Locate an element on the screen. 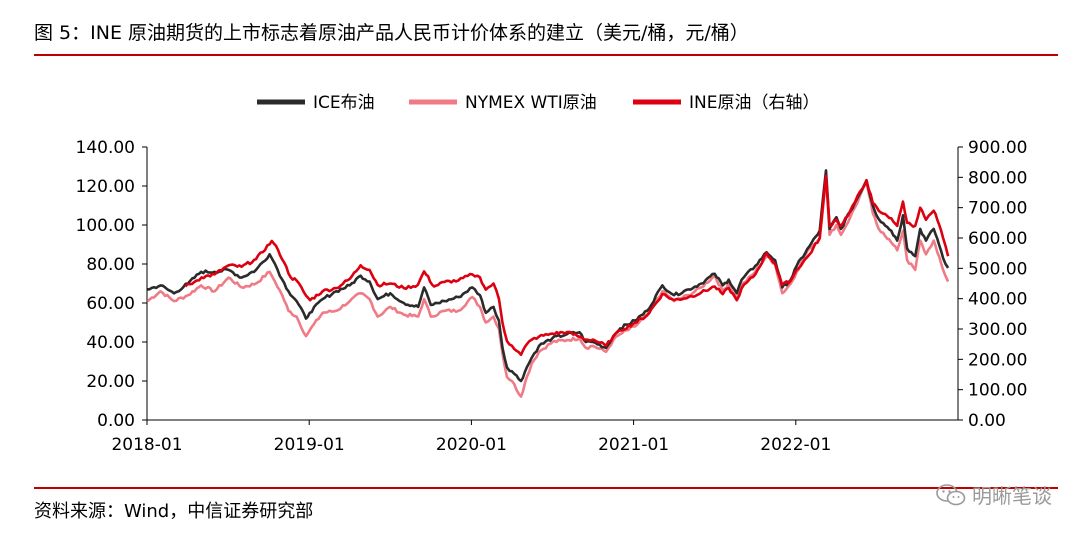 The height and width of the screenshot is (544, 1080). y-left-tick-label: 40.00 is located at coordinates (110, 343).